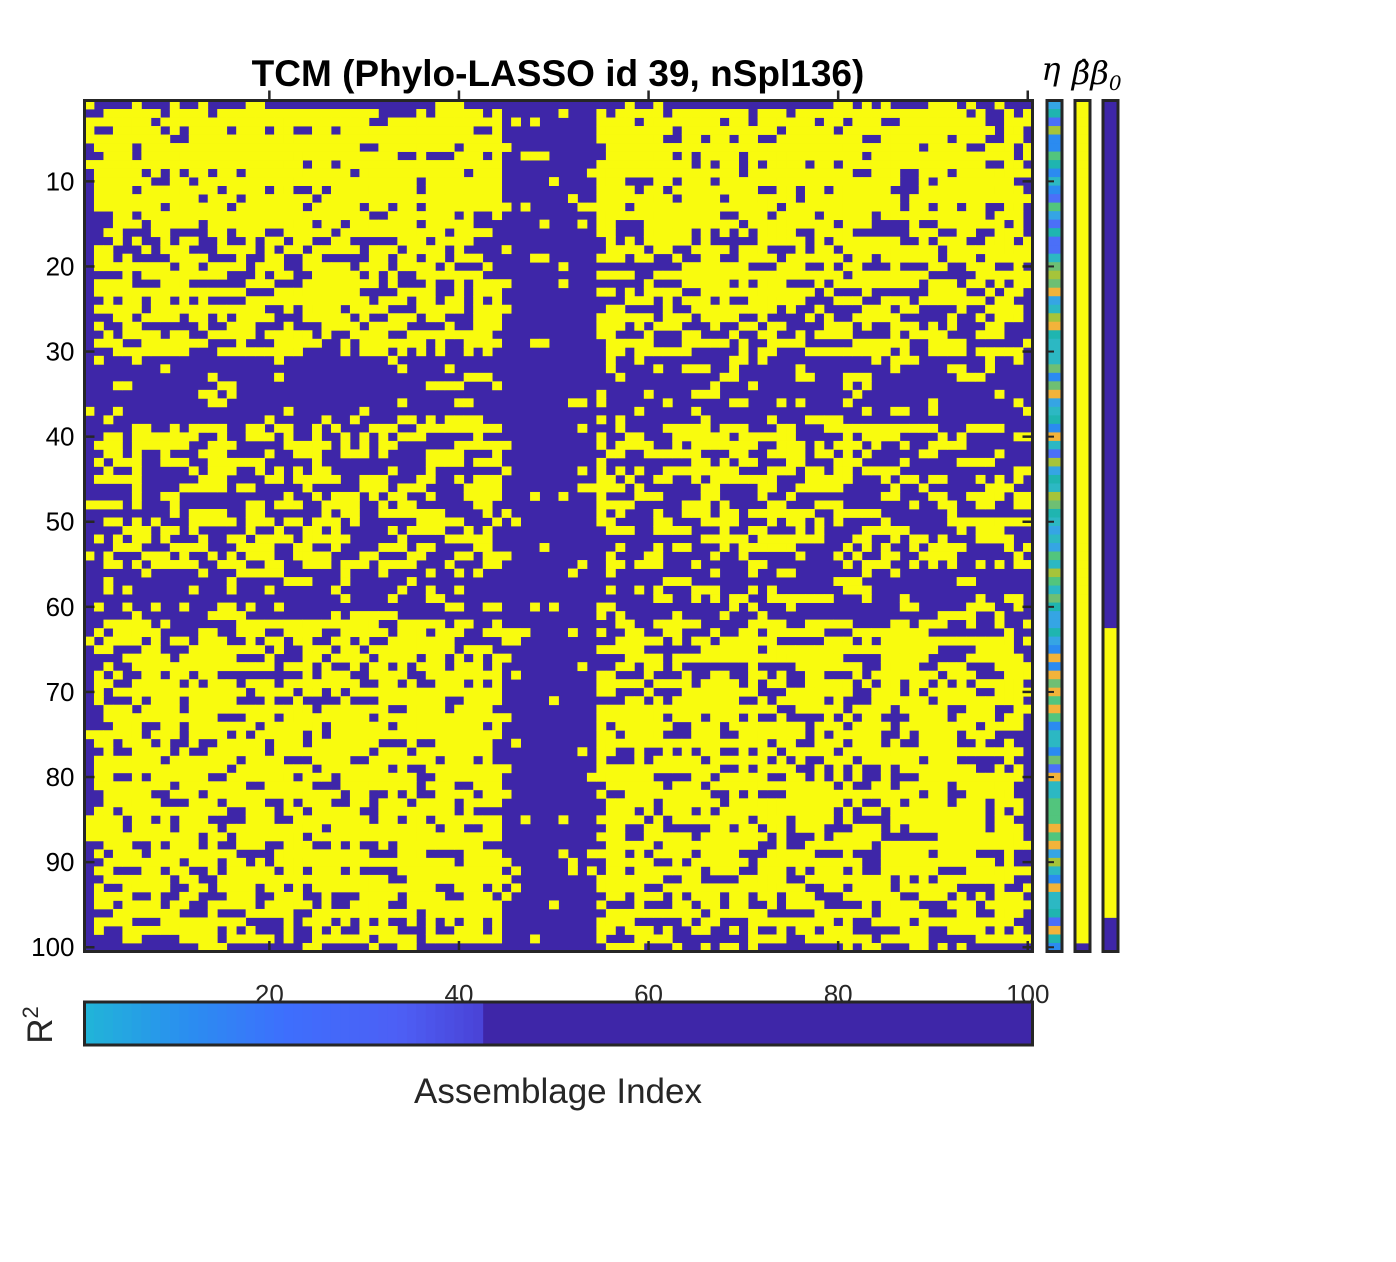 This screenshot has height=1262, width=1396. Describe the element at coordinates (1110, 526) in the screenshot. I see `beta0-strip` at that location.